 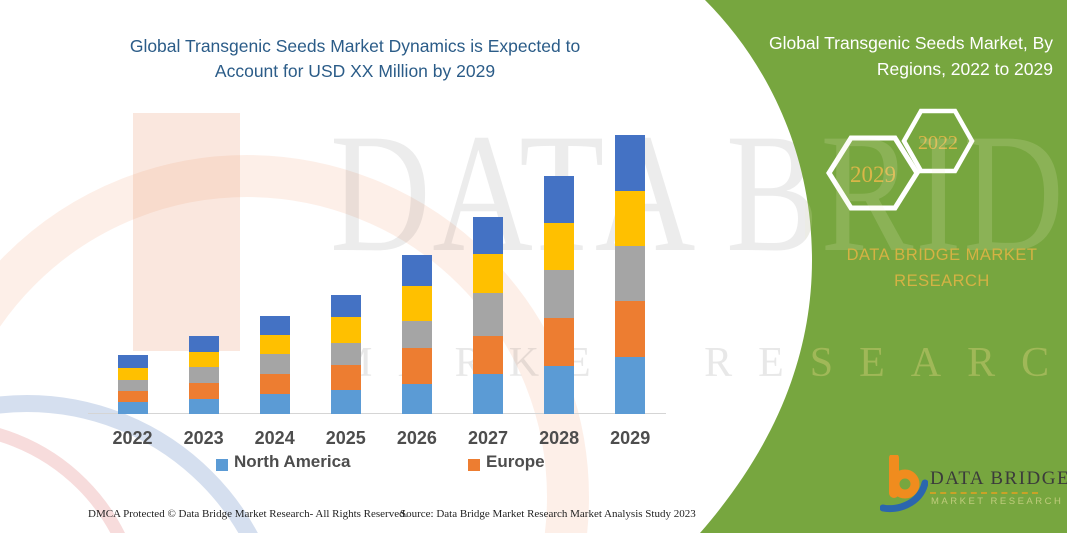 What do you see at coordinates (488, 235) in the screenshot?
I see `bar-segment-2027-unlabeled-blue` at bounding box center [488, 235].